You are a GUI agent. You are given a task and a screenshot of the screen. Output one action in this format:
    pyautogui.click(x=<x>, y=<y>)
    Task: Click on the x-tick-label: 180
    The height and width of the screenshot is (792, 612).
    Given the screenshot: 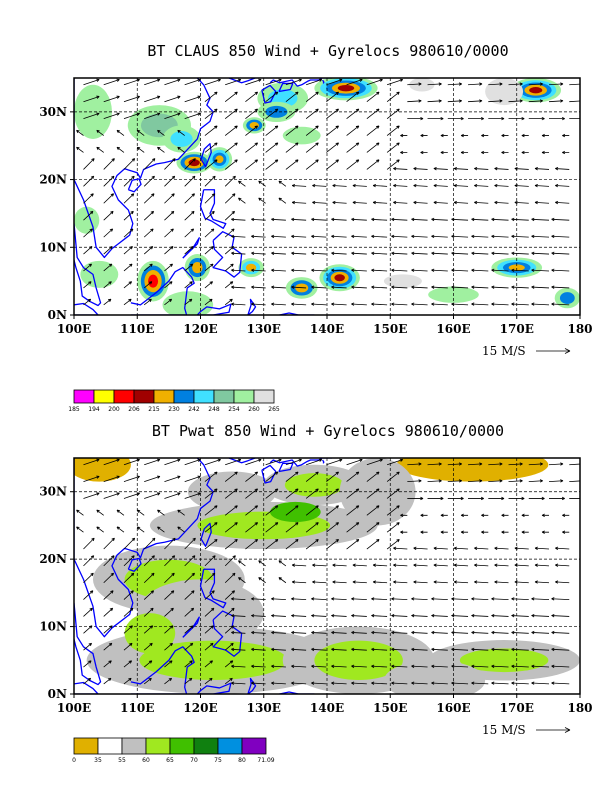 What is the action you would take?
    pyautogui.click(x=579, y=708)
    